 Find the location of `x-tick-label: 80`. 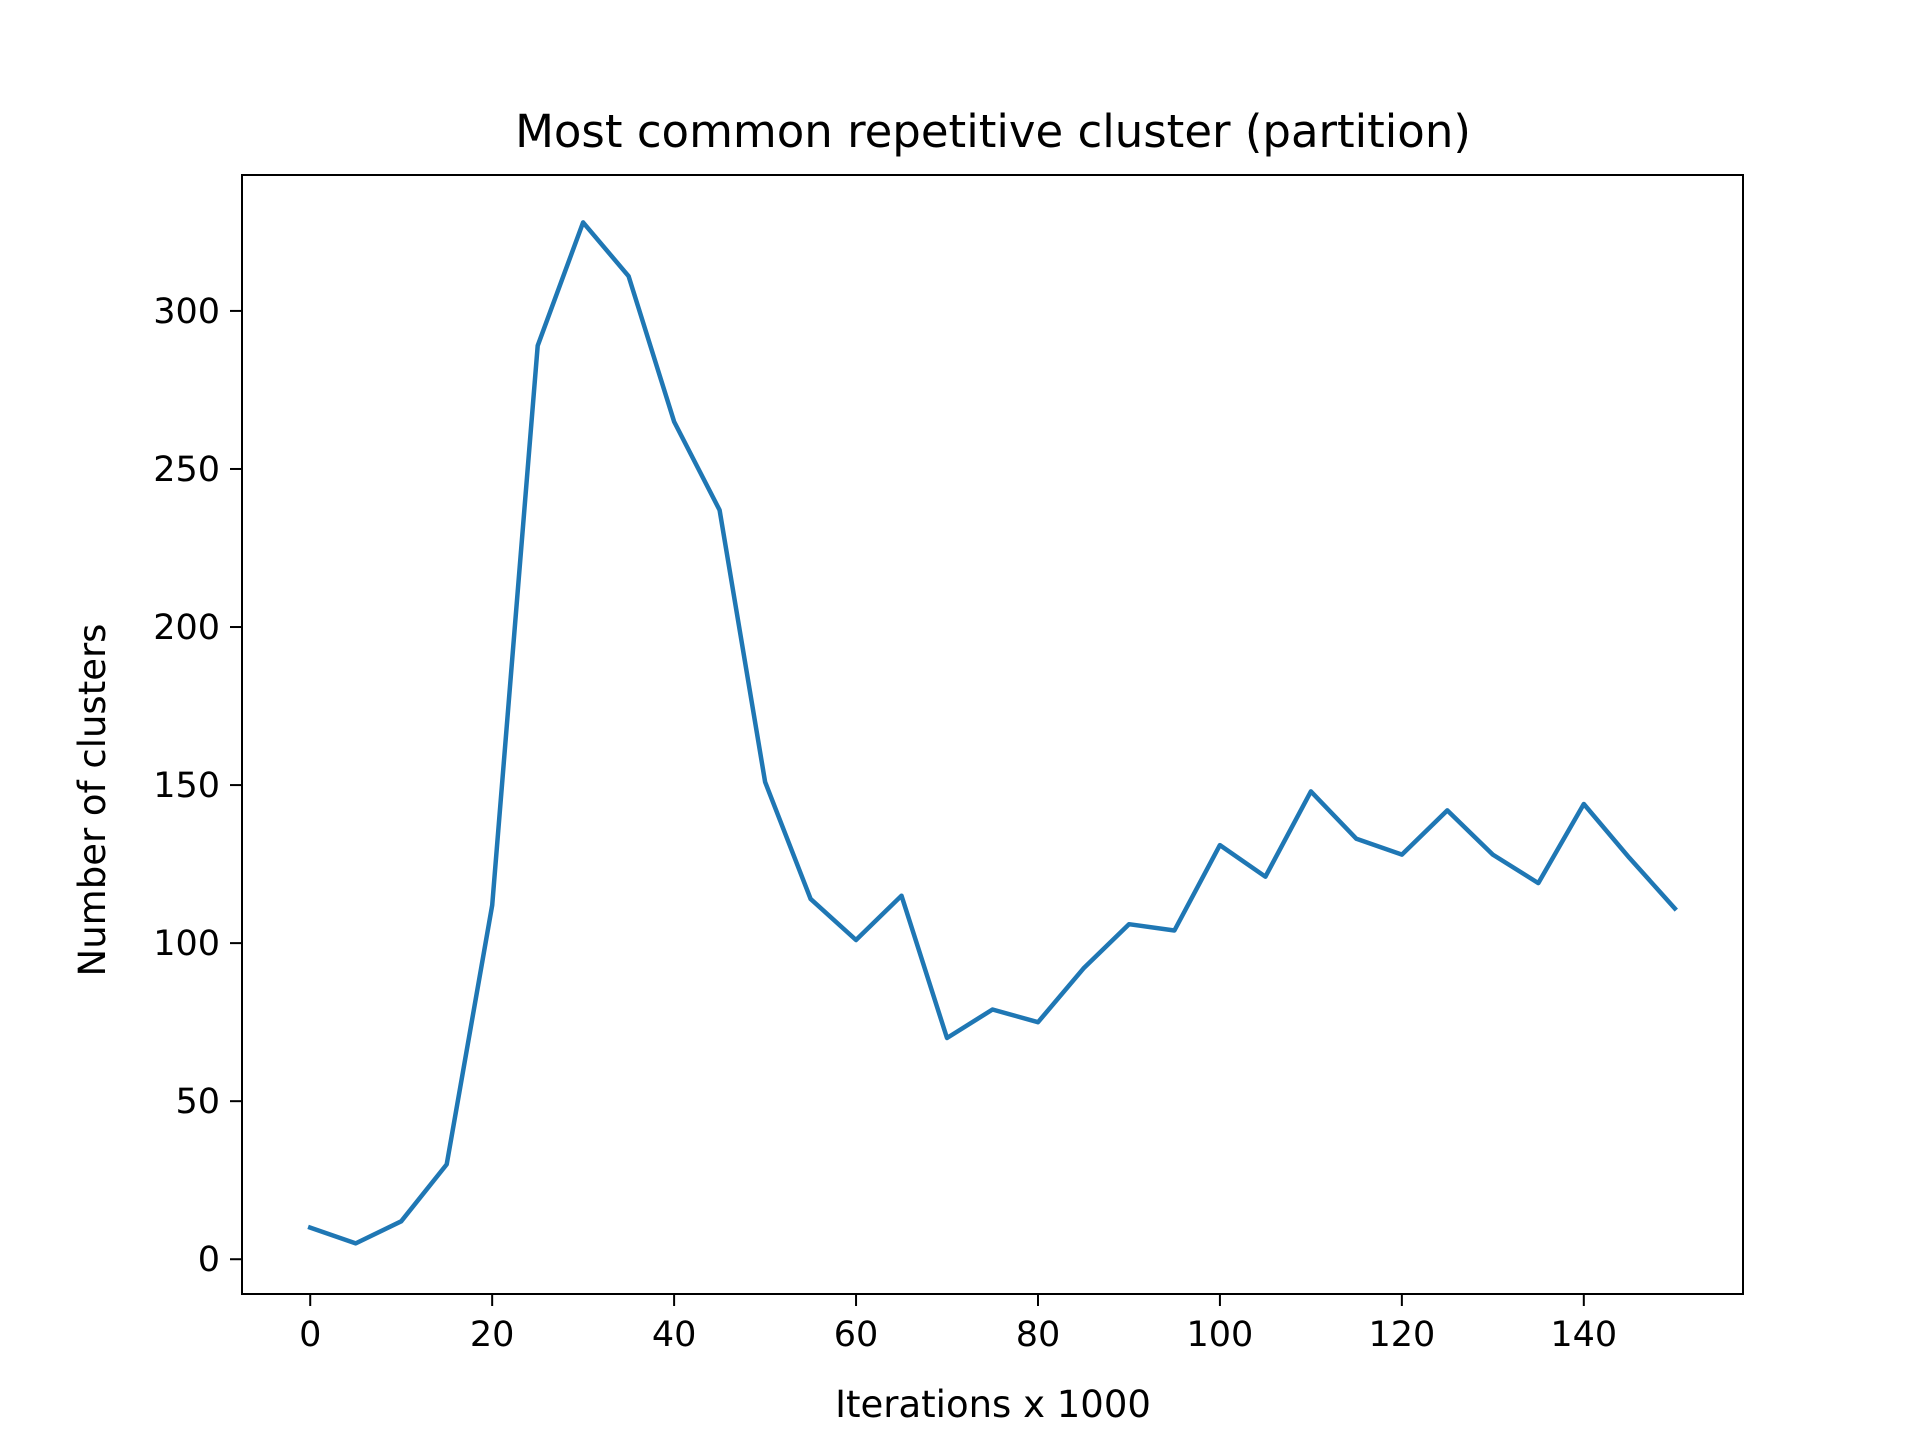

x-tick-label: 80 is located at coordinates (1038, 1335).